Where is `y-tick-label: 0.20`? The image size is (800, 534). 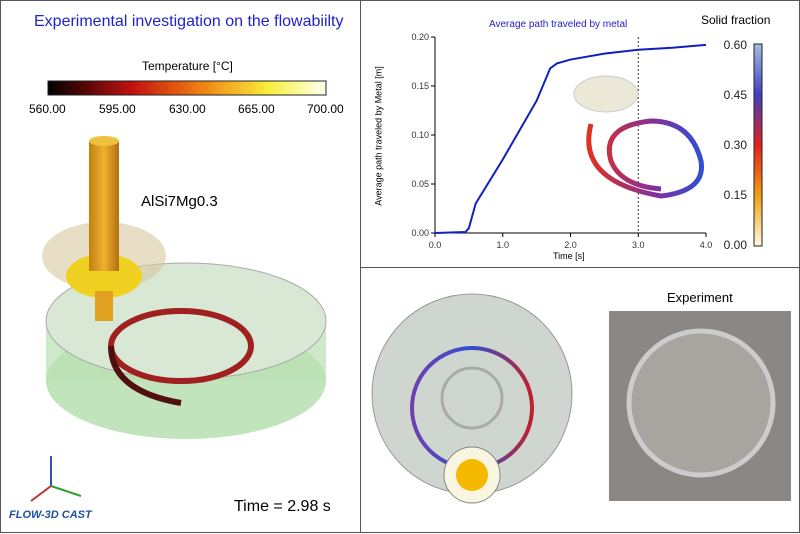 y-tick-label: 0.20 is located at coordinates (420, 37).